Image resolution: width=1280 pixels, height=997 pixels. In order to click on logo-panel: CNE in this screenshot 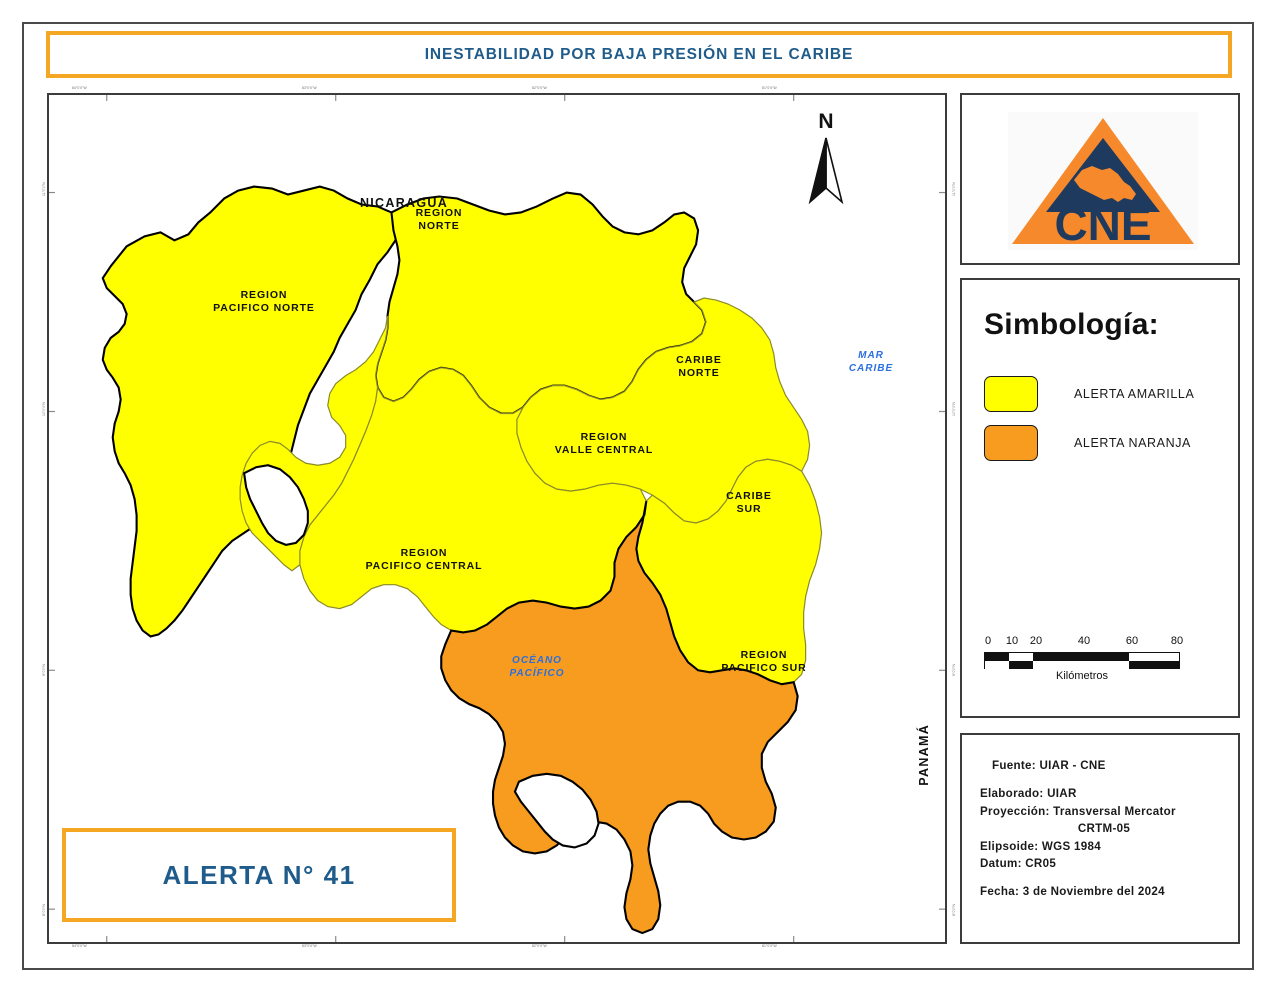, I will do `click(1100, 179)`.